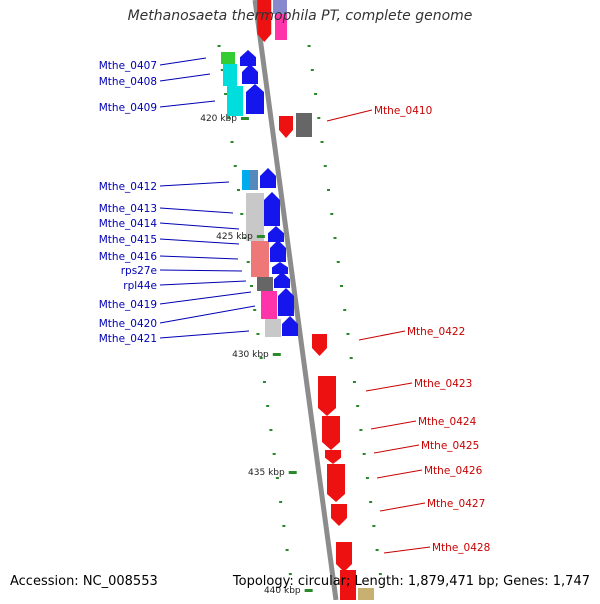 The image size is (600, 604). Describe the element at coordinates (269, 305) in the screenshot. I see `gene-box-pink` at that location.